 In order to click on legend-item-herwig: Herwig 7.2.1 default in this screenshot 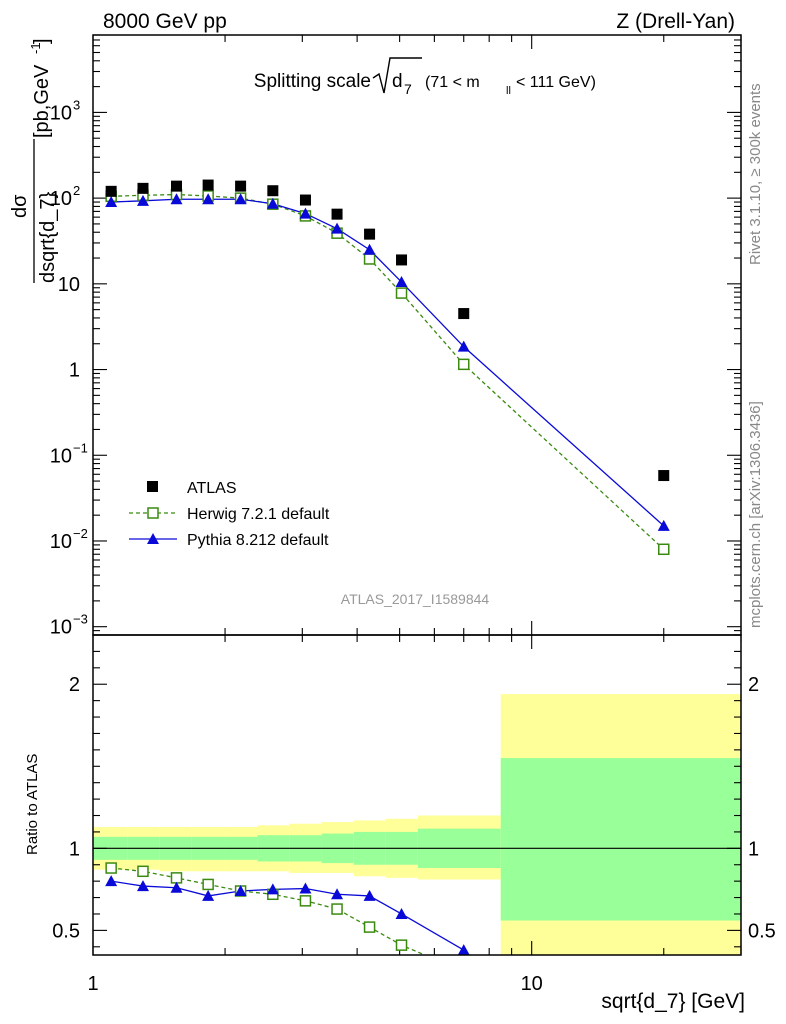, I will do `click(229, 514)`.